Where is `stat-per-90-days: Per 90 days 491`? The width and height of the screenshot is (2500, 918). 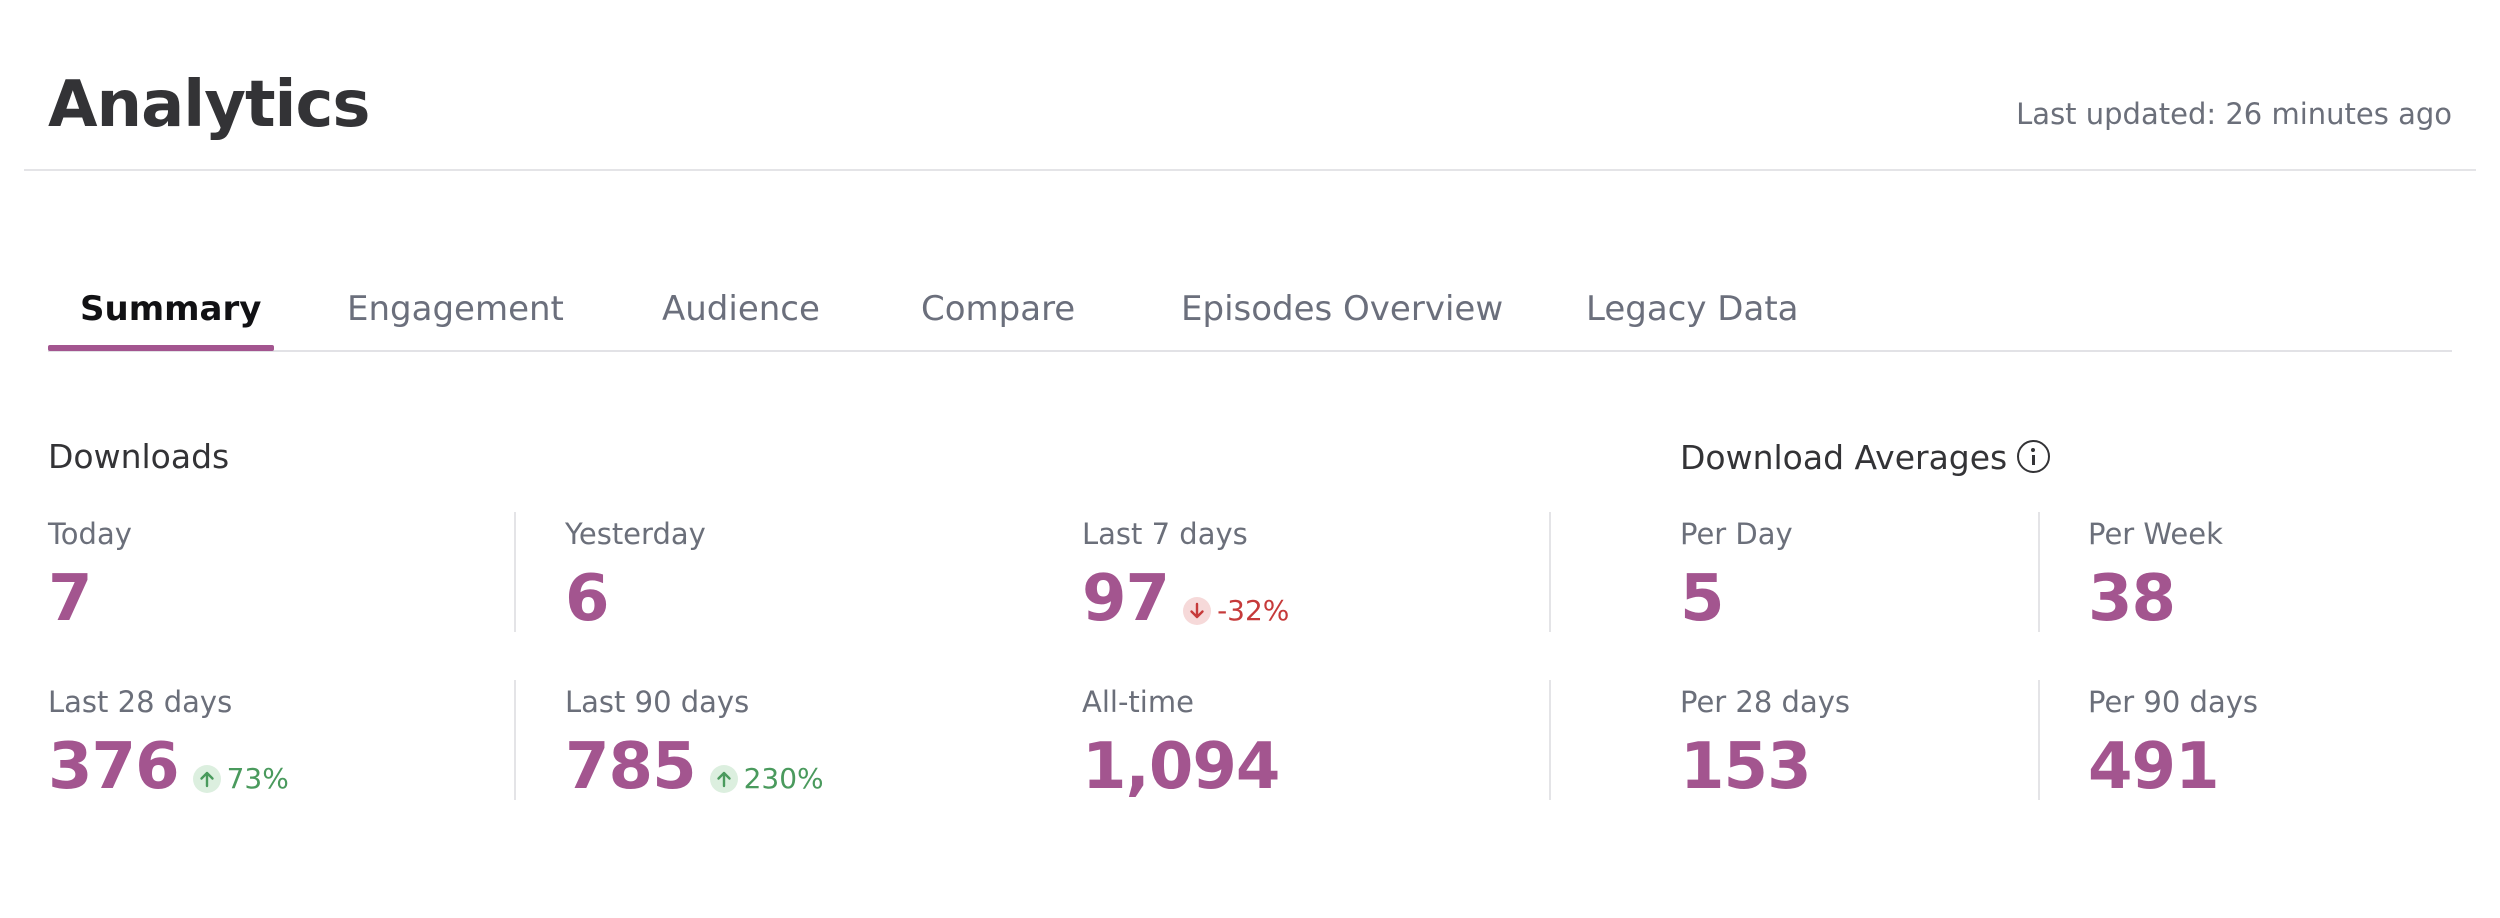 stat-per-90-days: Per 90 days 491 is located at coordinates (2173, 744).